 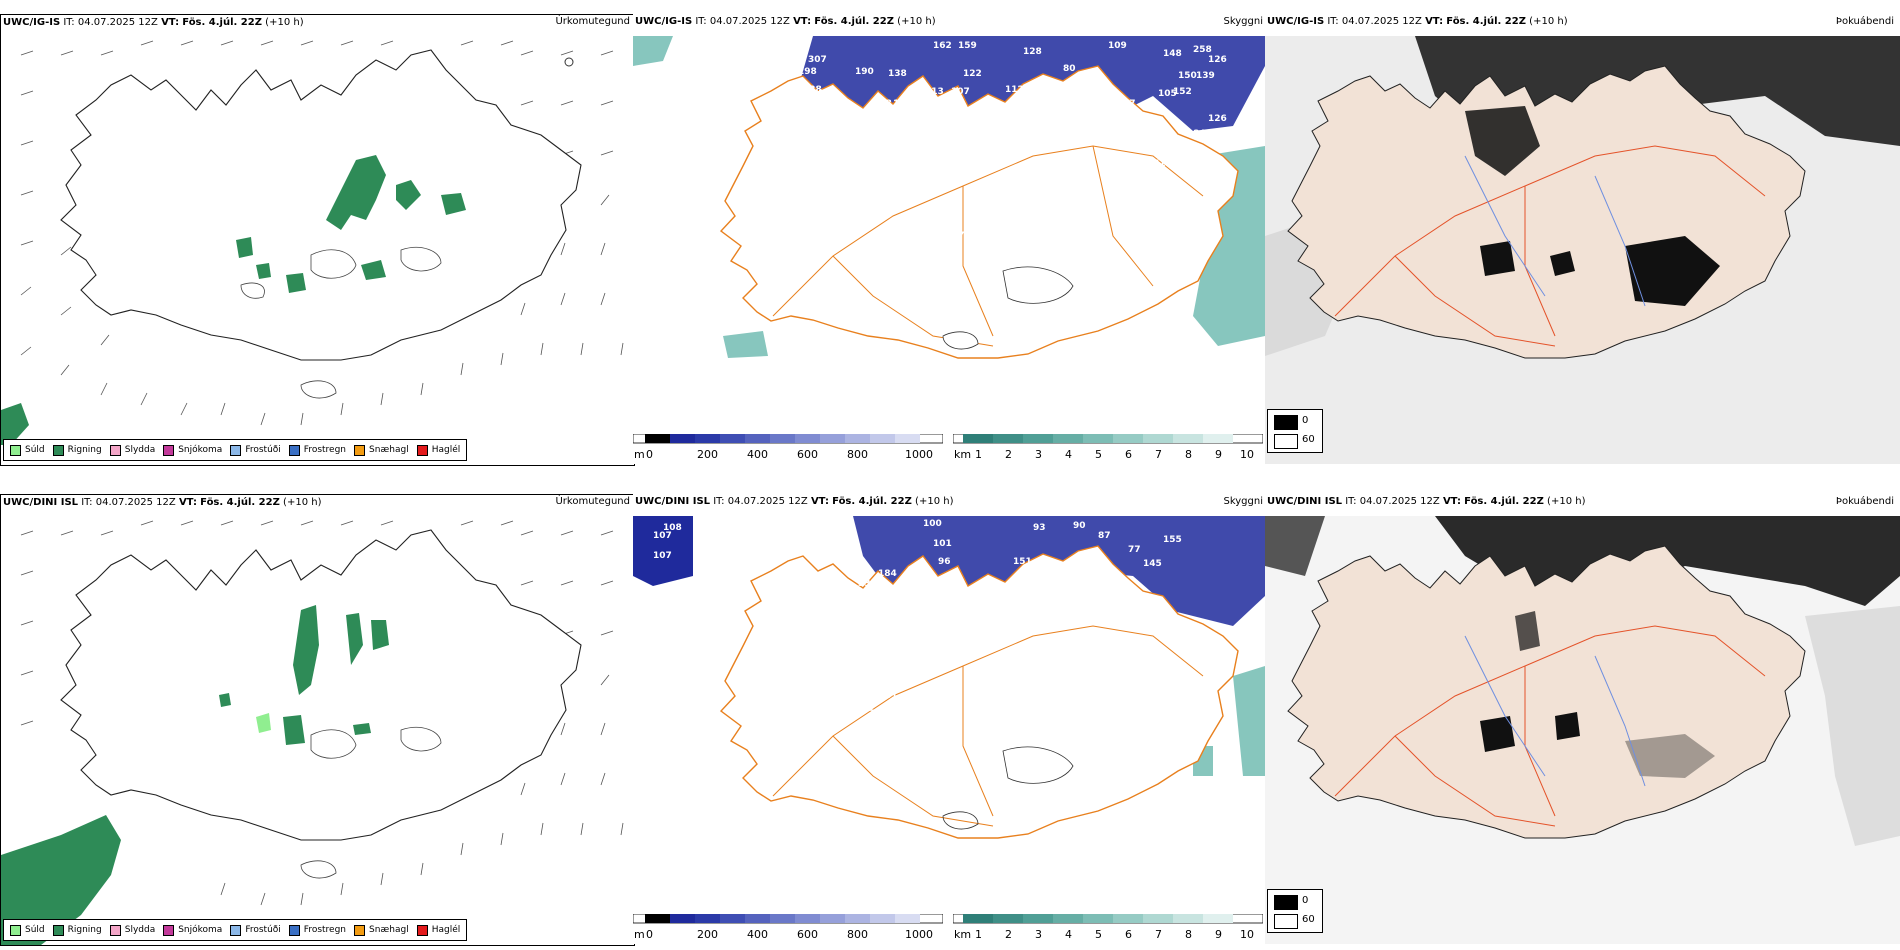 What do you see at coordinates (902, 104) in the screenshot?
I see `cloudbase-value-label: 138` at bounding box center [902, 104].